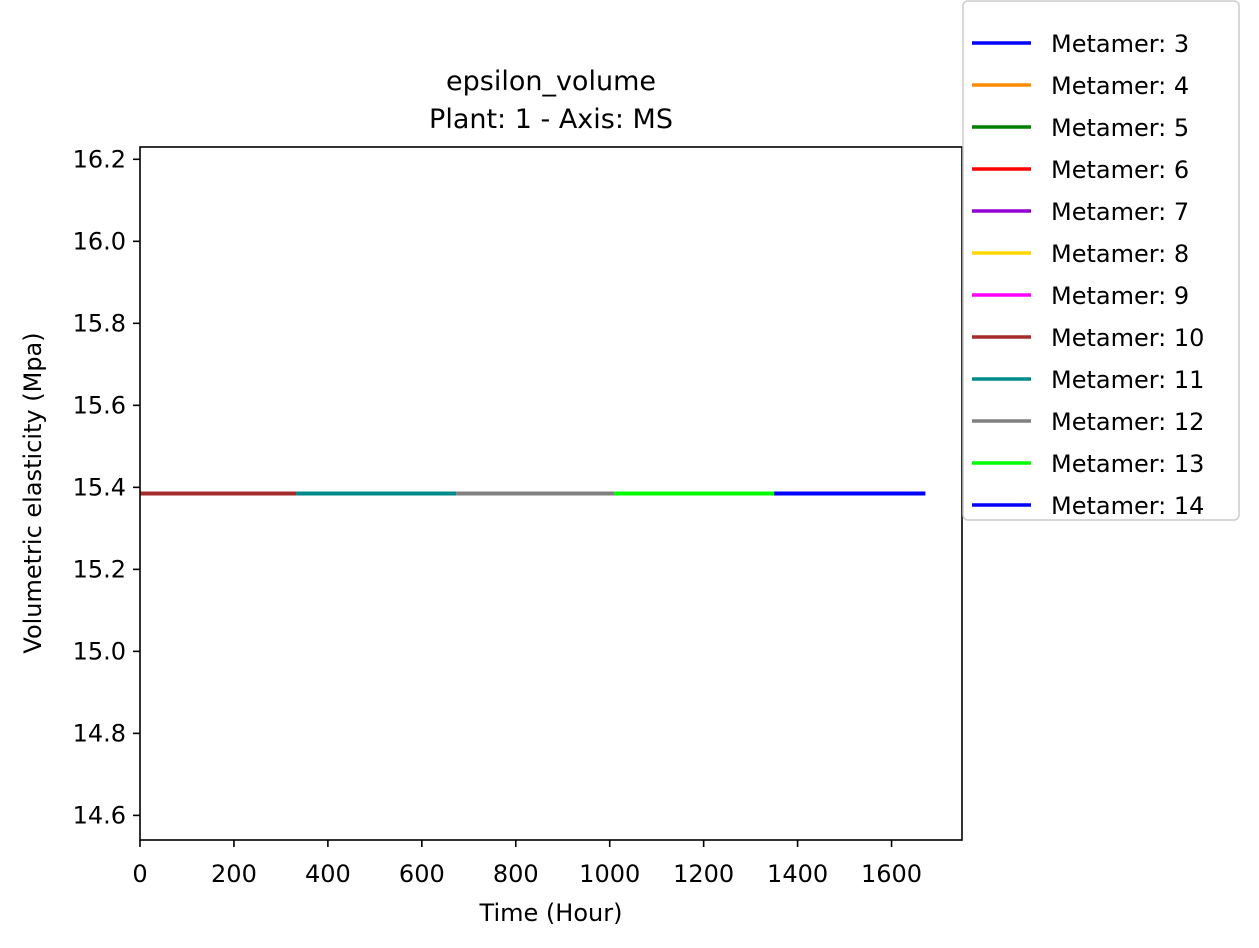 The width and height of the screenshot is (1259, 948). What do you see at coordinates (99, 651) in the screenshot?
I see `y-tick-label: 15.0` at bounding box center [99, 651].